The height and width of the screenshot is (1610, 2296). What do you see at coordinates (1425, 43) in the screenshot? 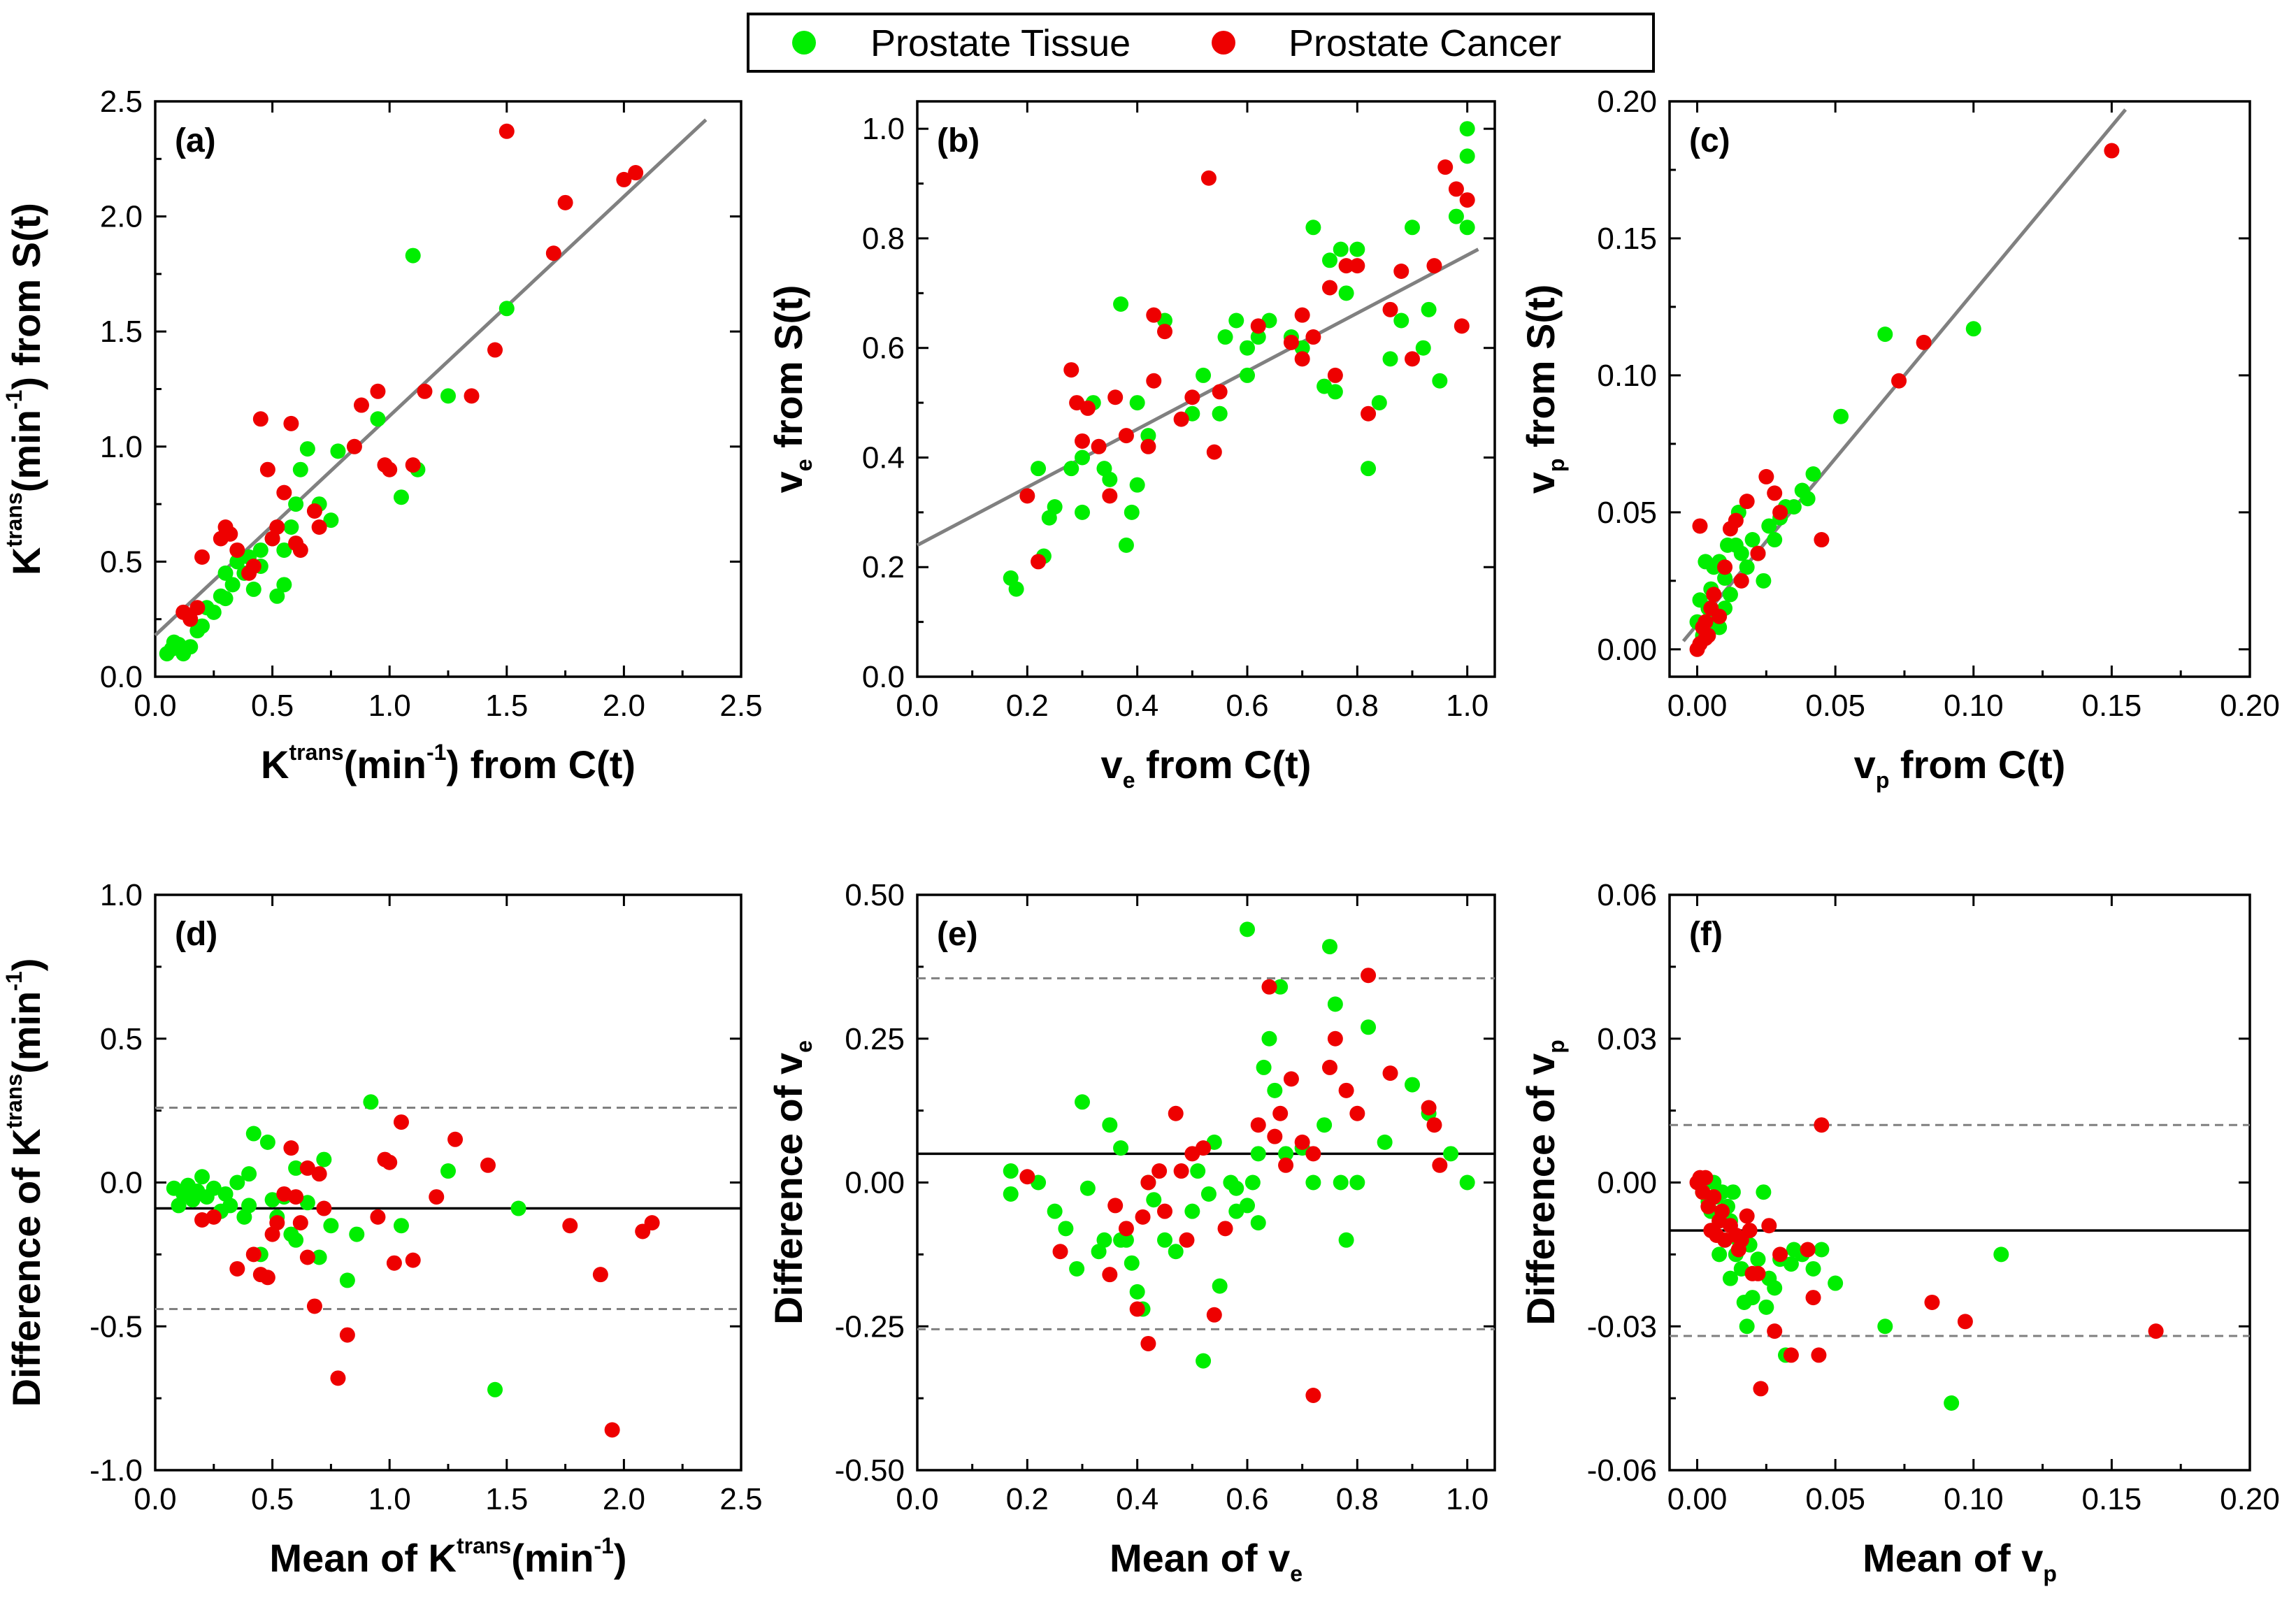
I see `legend-label-cancer: Prostate Cancer` at bounding box center [1425, 43].